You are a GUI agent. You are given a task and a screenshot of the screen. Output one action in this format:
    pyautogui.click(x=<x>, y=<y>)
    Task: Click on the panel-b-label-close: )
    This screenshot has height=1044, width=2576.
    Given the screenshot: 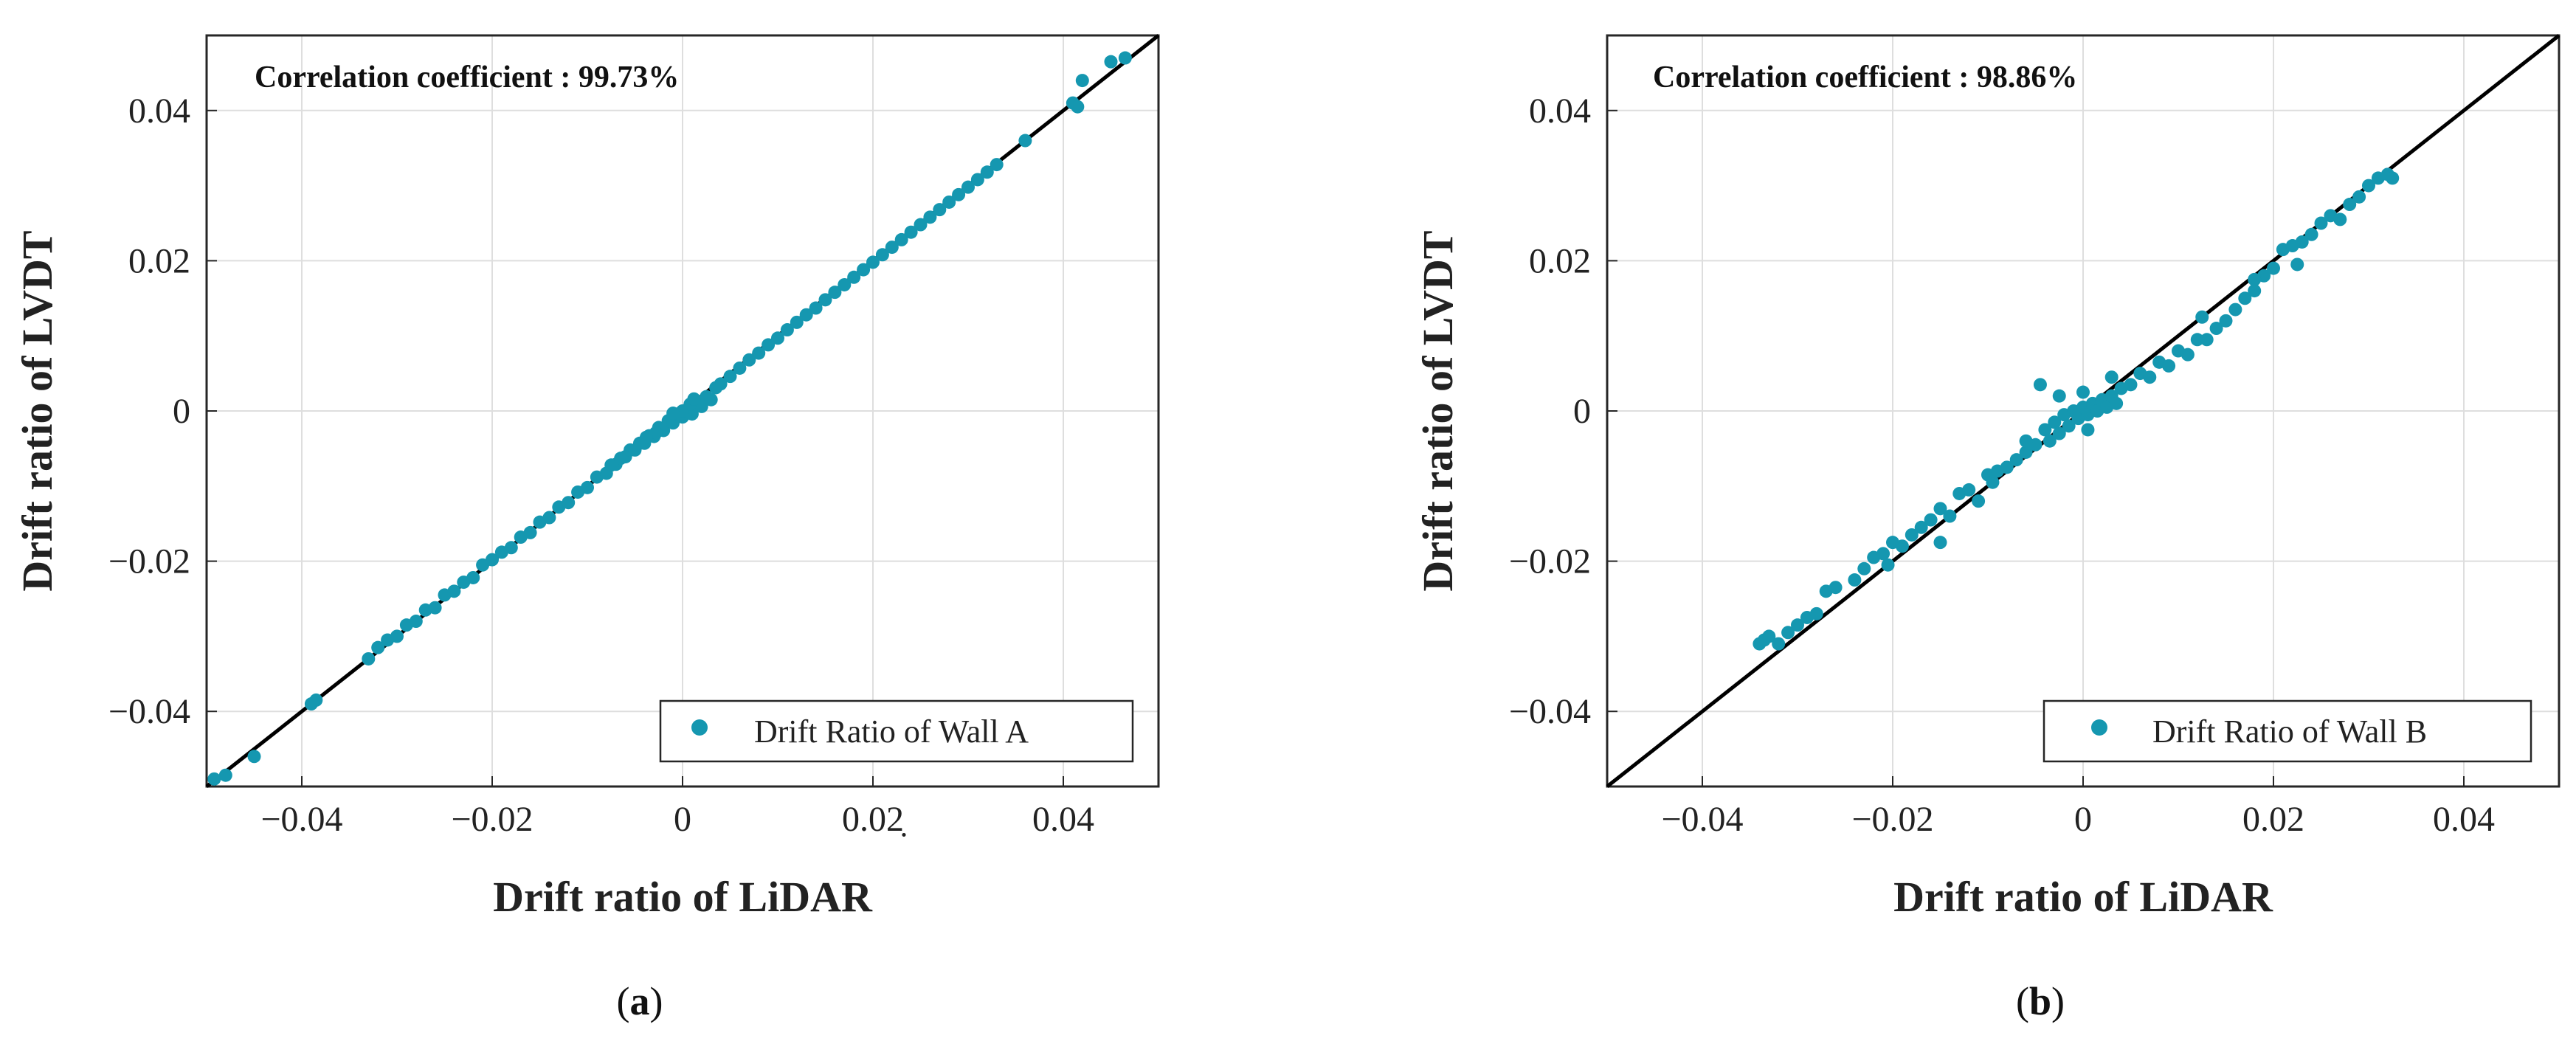 What is the action you would take?
    pyautogui.click(x=2058, y=1001)
    